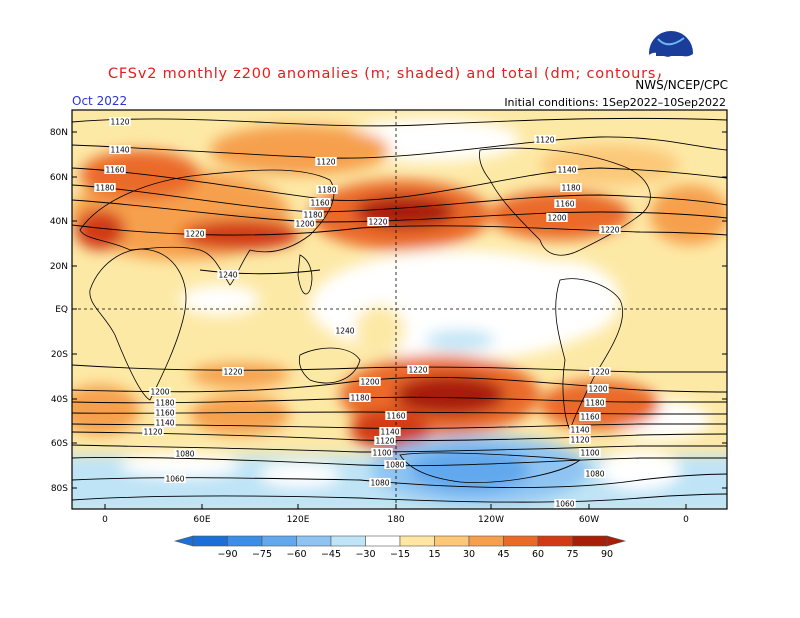 Image resolution: width=800 pixels, height=618 pixels. Describe the element at coordinates (400, 547) in the screenshot. I see `colorbar: −90 −75 −60 −45 −30 −15 15 30 45 60 75 90` at that location.